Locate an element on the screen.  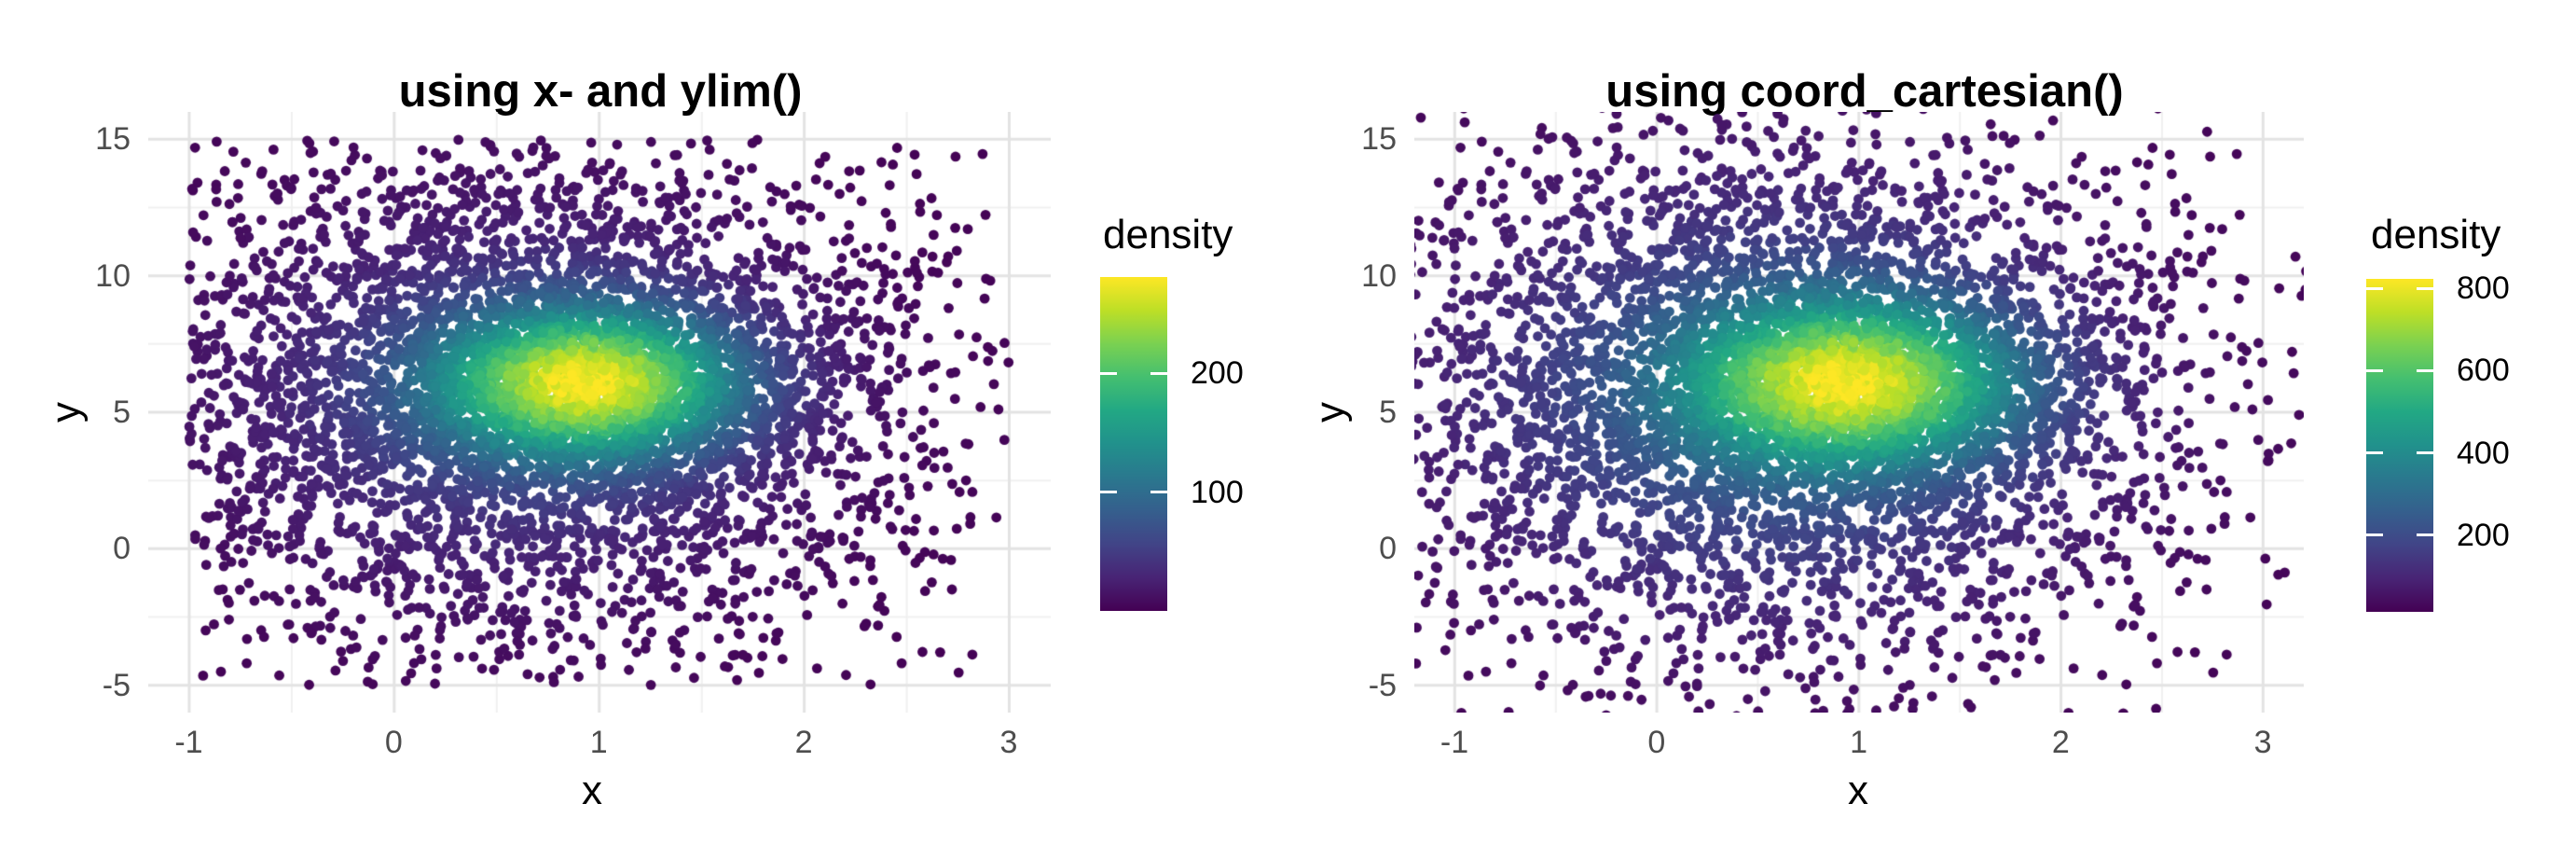
legend-tick-label: 800 is located at coordinates (2483, 288).